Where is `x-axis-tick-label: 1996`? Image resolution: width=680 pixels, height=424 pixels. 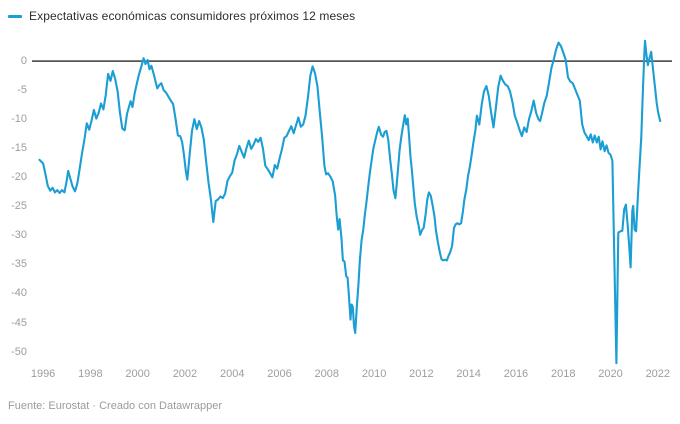 x-axis-tick-label: 1996 is located at coordinates (43, 374).